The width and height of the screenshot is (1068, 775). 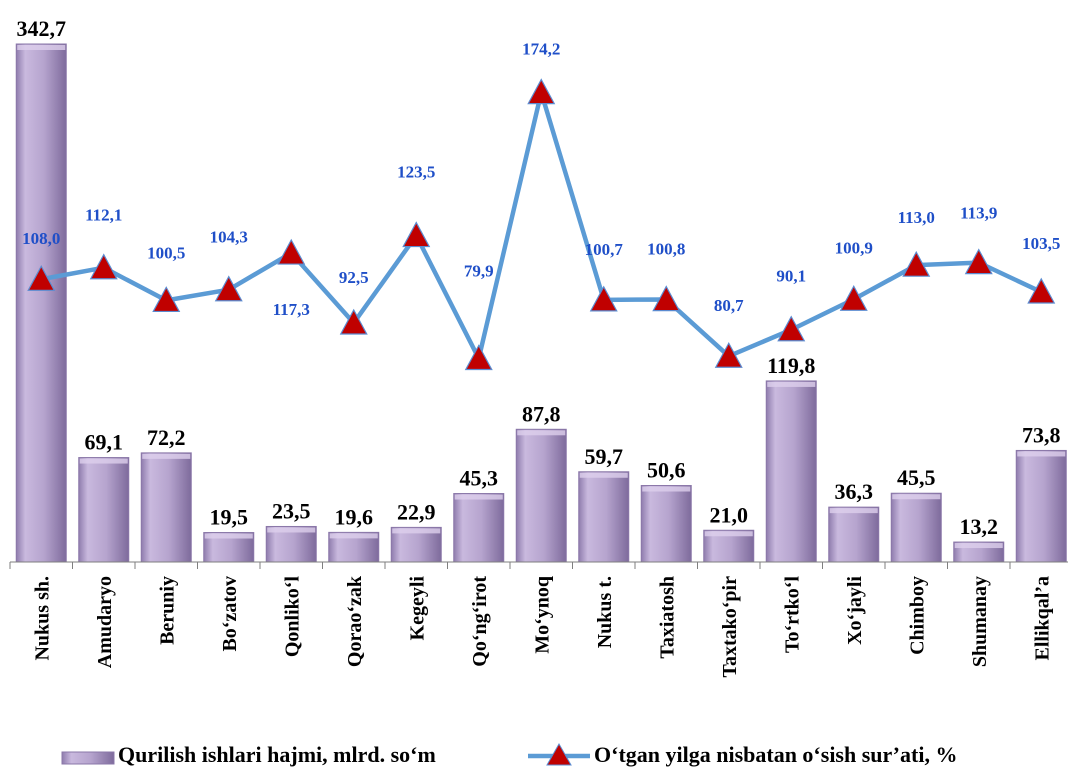 I want to click on category-label: Taxtako‘pir, so click(x=730, y=627).